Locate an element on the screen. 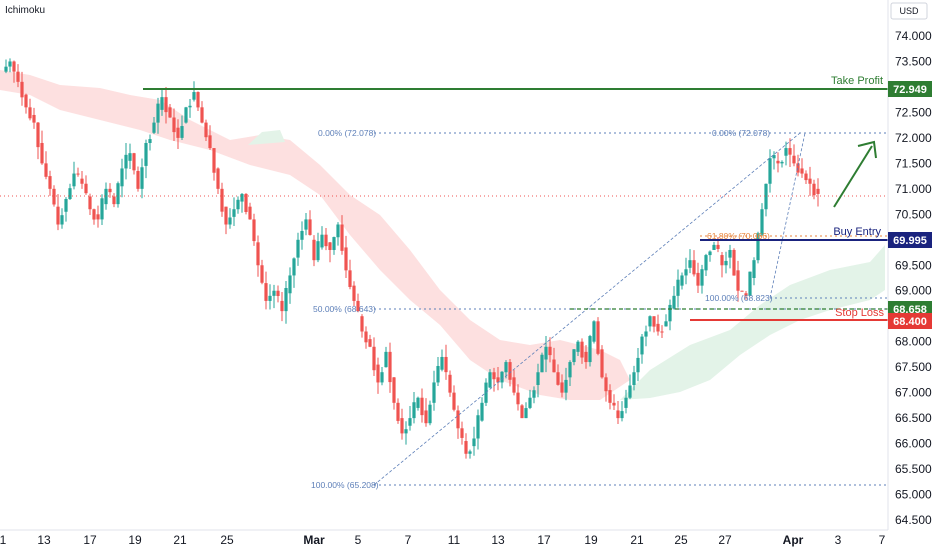  take-profit-tag-text: 72.949 is located at coordinates (910, 90).